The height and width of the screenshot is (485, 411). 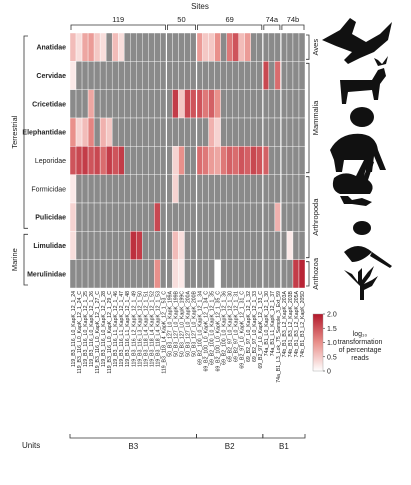 What do you see at coordinates (329, 372) in the screenshot?
I see `colorbar-tick-label: 0` at bounding box center [329, 372].